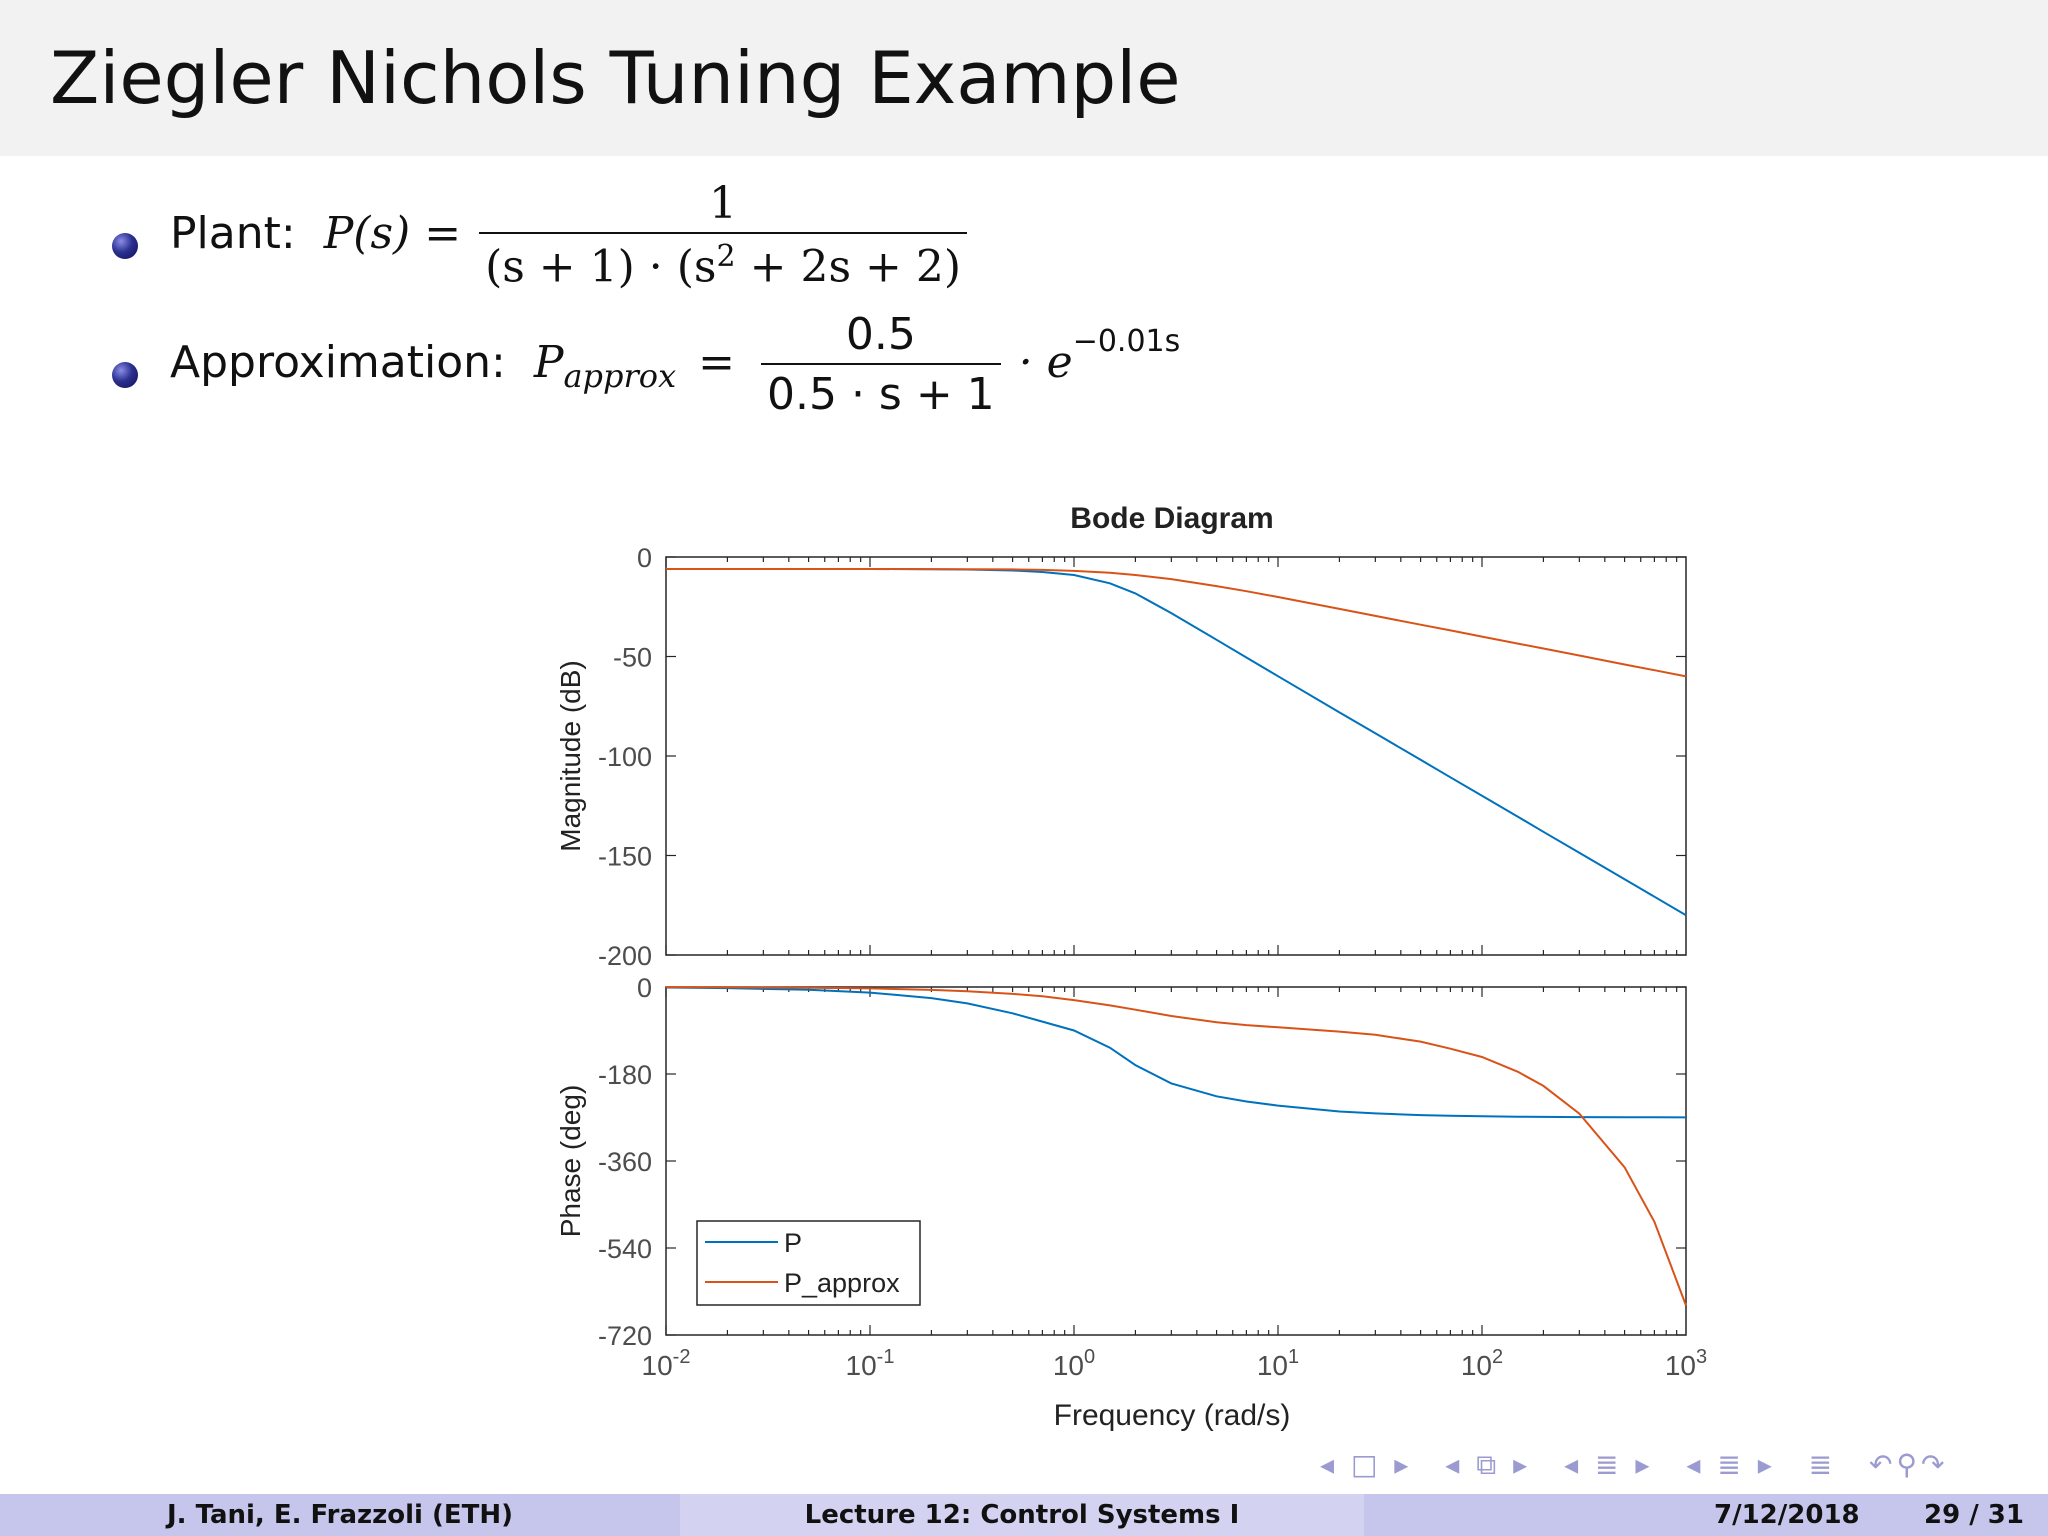 This screenshot has height=1536, width=2048. I want to click on x-tick-label: 10³, so click(1686, 1363).